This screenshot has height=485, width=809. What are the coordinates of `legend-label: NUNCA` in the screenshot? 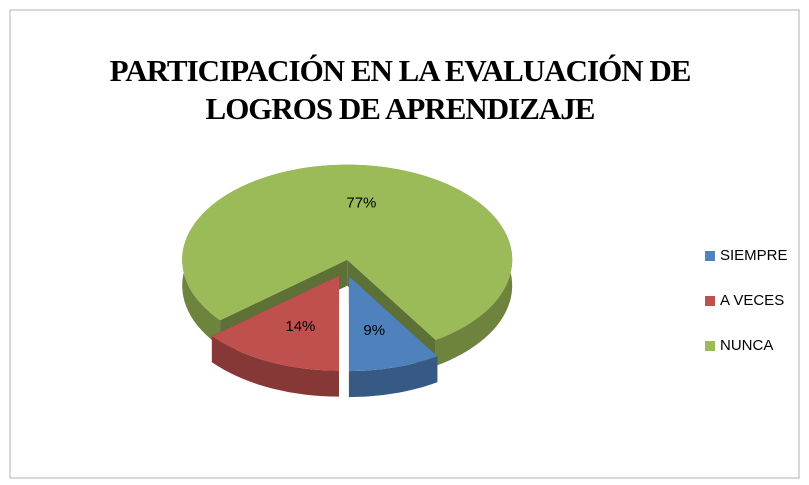 It's located at (746, 345).